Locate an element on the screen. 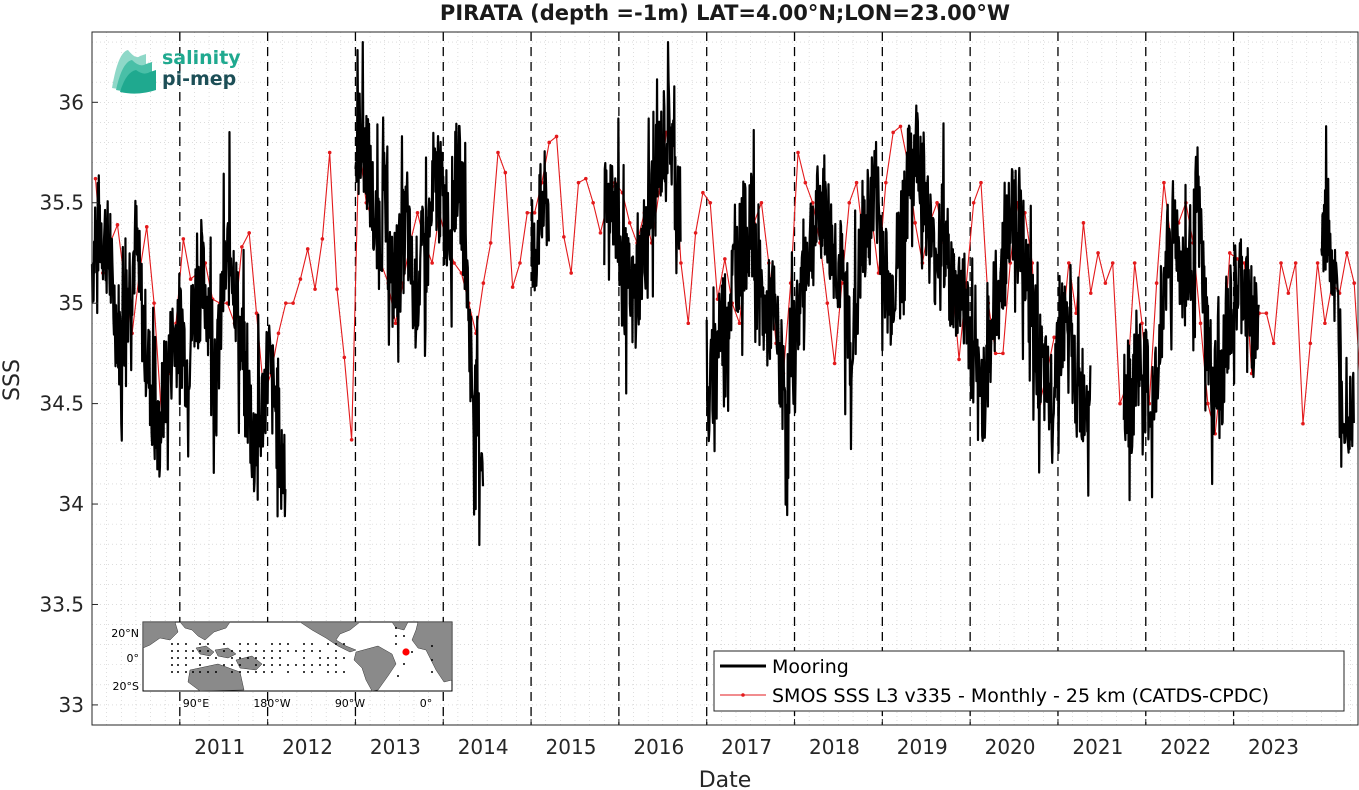 Image resolution: width=1359 pixels, height=790 pixels. logo-wave-icon is located at coordinates (134, 72).